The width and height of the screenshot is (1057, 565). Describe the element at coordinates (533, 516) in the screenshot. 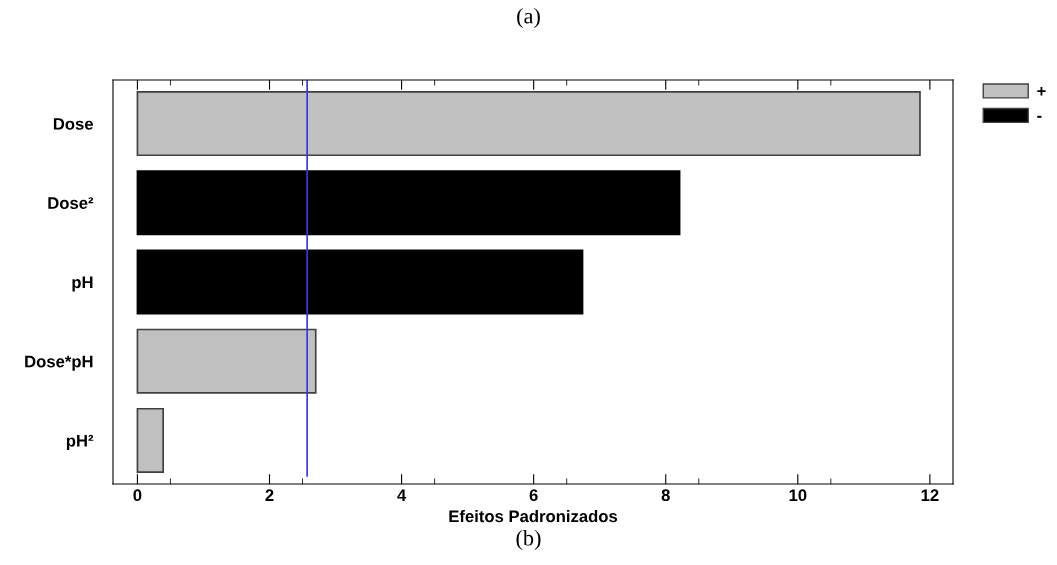

I see `x-axis-title: Efeitos Padronizados` at that location.